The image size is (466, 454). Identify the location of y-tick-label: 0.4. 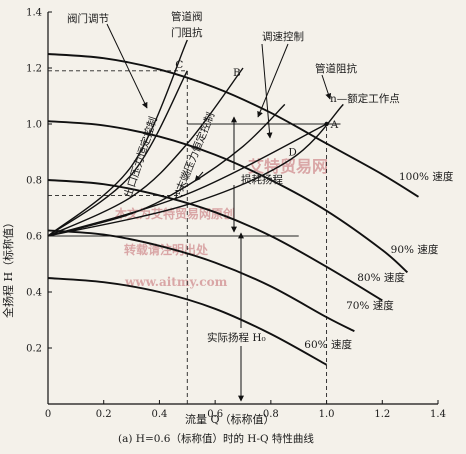
(34, 293).